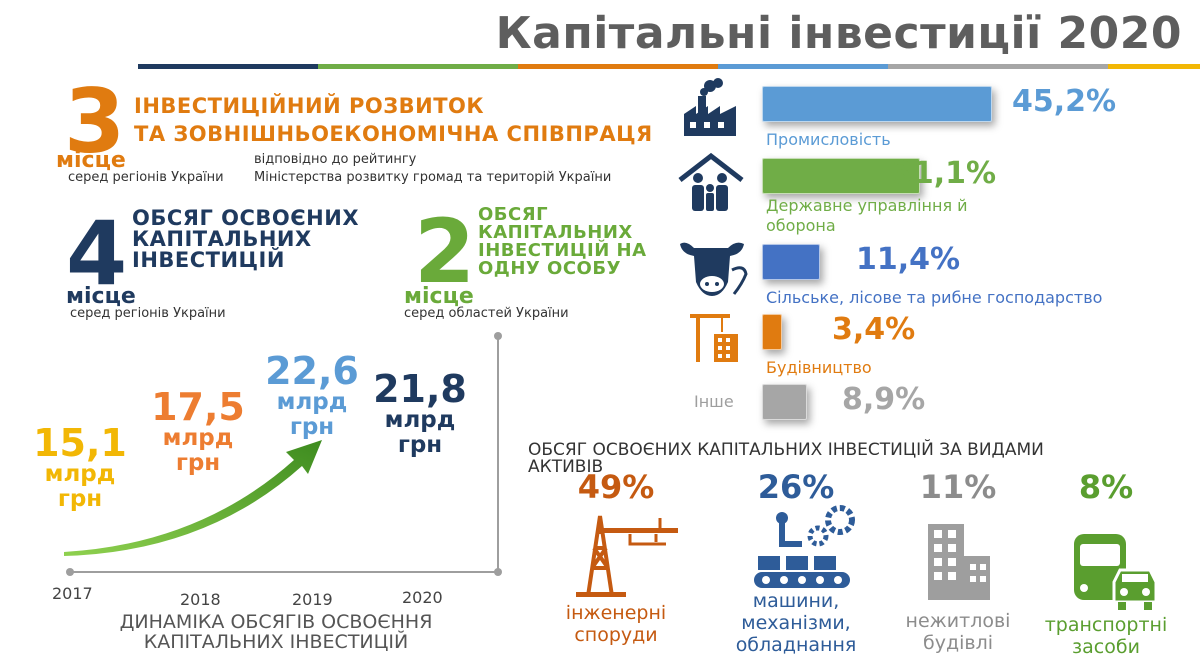 Image resolution: width=1200 pixels, height=659 pixels. What do you see at coordinates (198, 407) in the screenshot?
I see `dynamics-number: 17,5` at bounding box center [198, 407].